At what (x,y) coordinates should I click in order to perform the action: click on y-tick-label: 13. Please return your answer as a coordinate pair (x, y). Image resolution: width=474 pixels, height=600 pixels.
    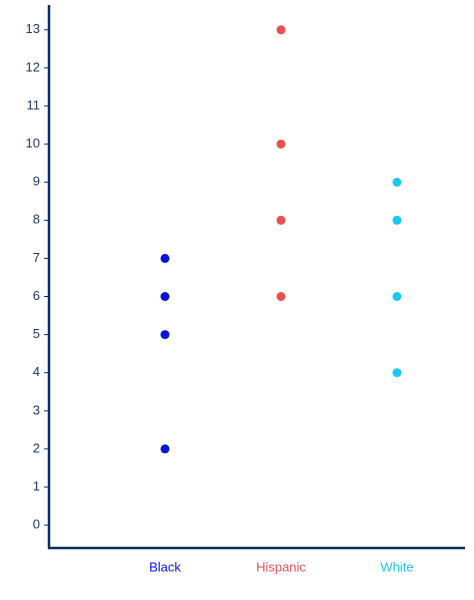
    Looking at the image, I should click on (33, 28).